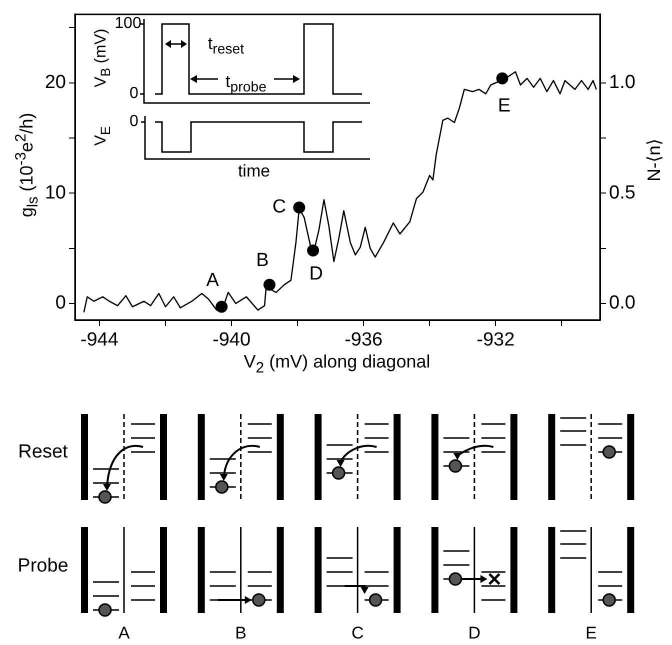 The height and width of the screenshot is (645, 672). Describe the element at coordinates (55, 193) in the screenshot. I see `y-tick-label: 10` at that location.